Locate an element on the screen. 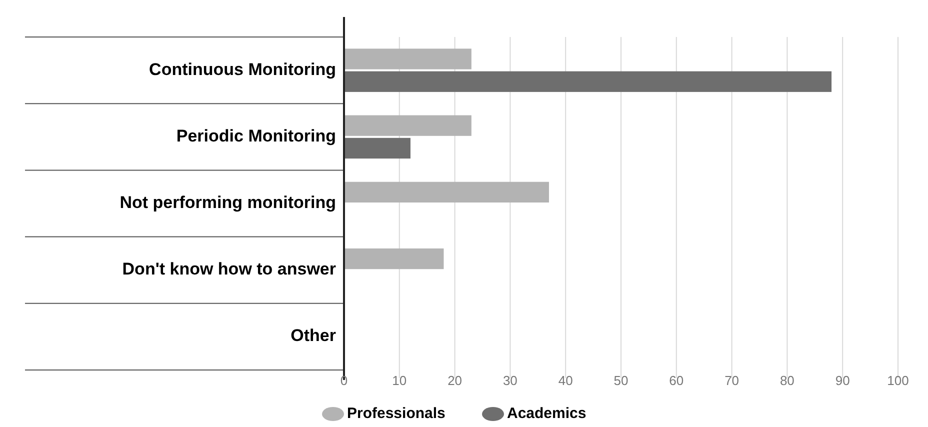 The width and height of the screenshot is (928, 427). x-tick-label: 20 is located at coordinates (455, 380).